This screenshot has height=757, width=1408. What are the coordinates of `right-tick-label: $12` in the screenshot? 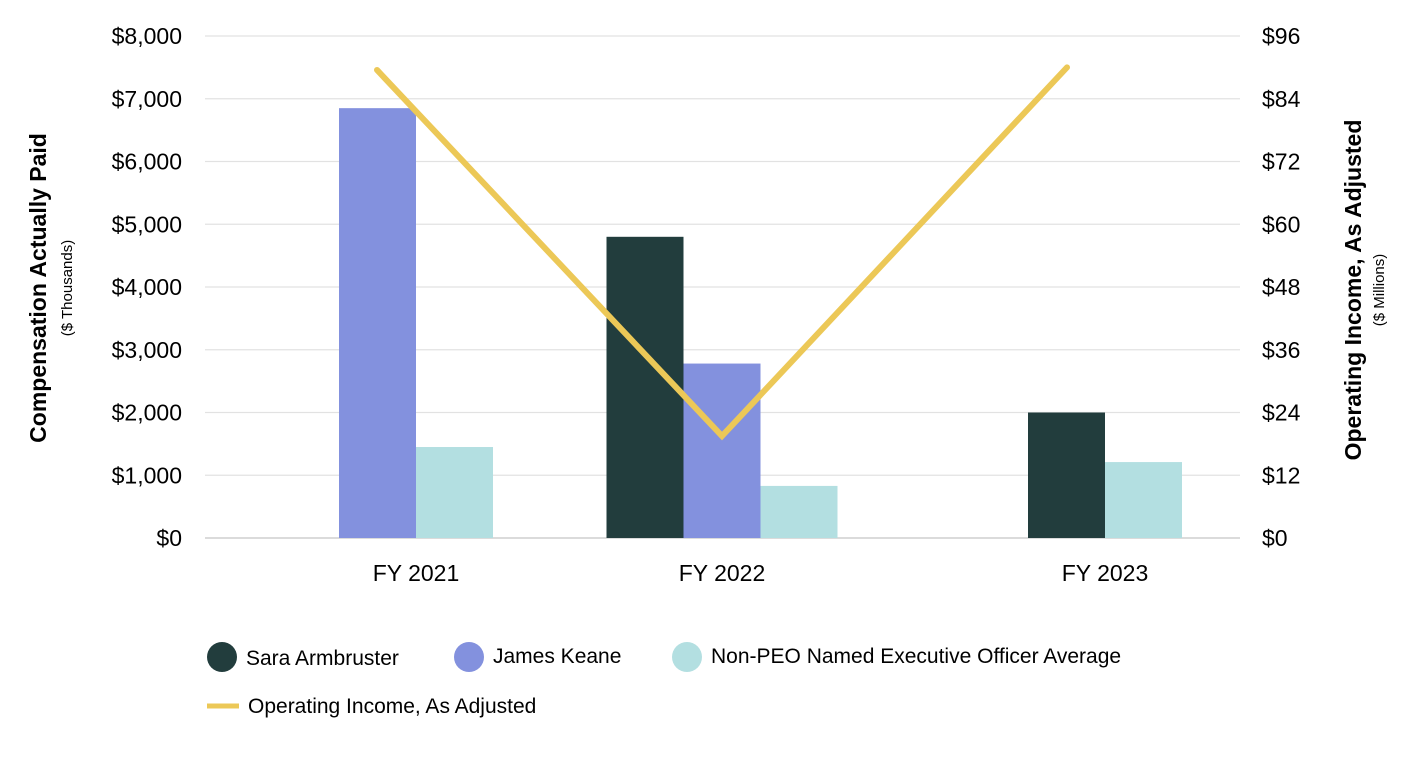 It's located at (1281, 475).